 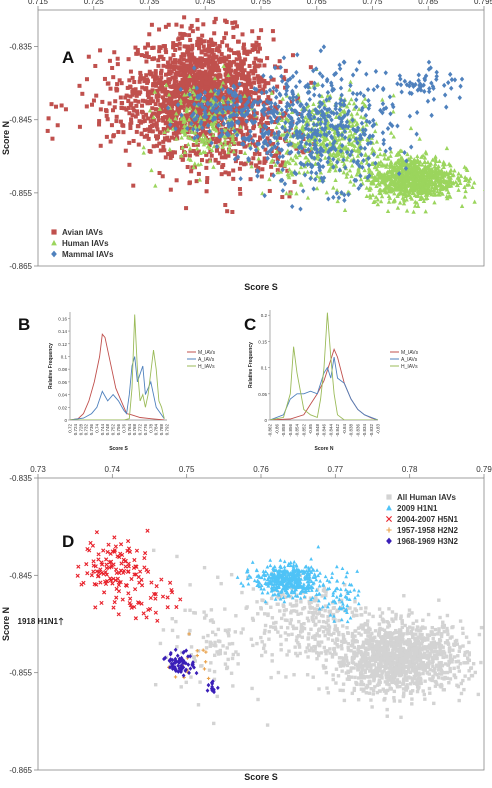 I want to click on x-tick-label: -0.83, so click(x=378, y=429).